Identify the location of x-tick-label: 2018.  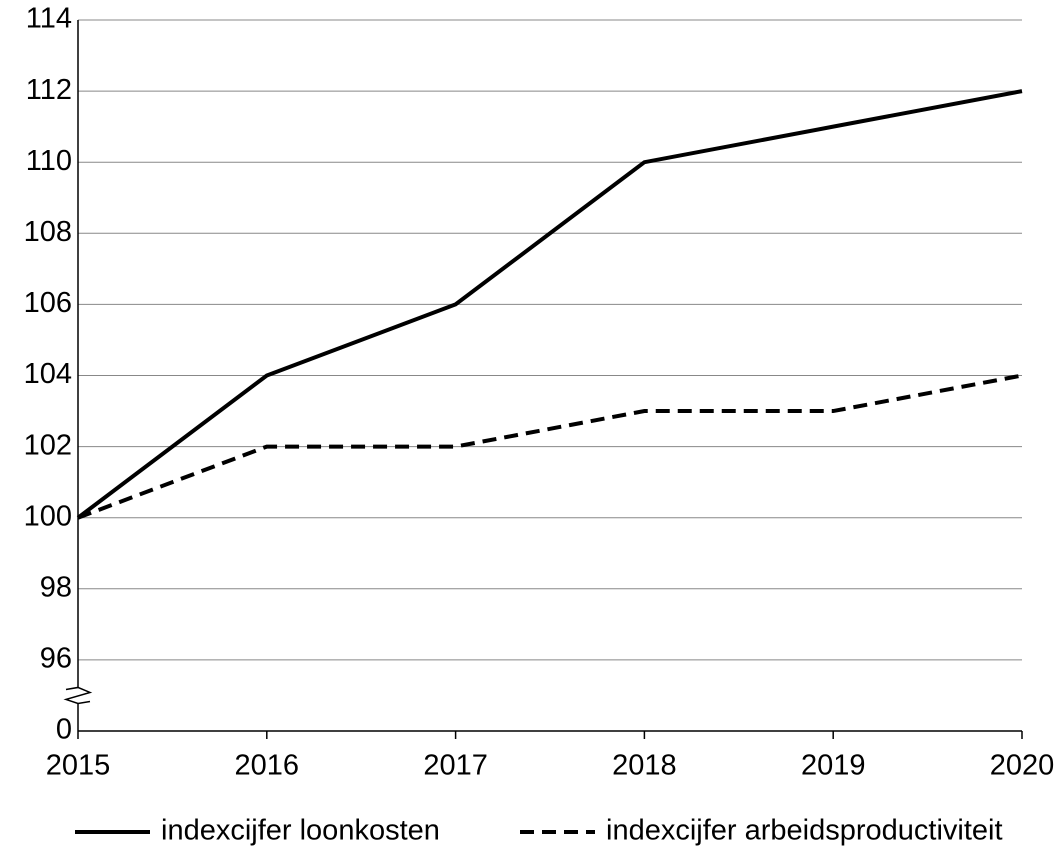
(644, 766).